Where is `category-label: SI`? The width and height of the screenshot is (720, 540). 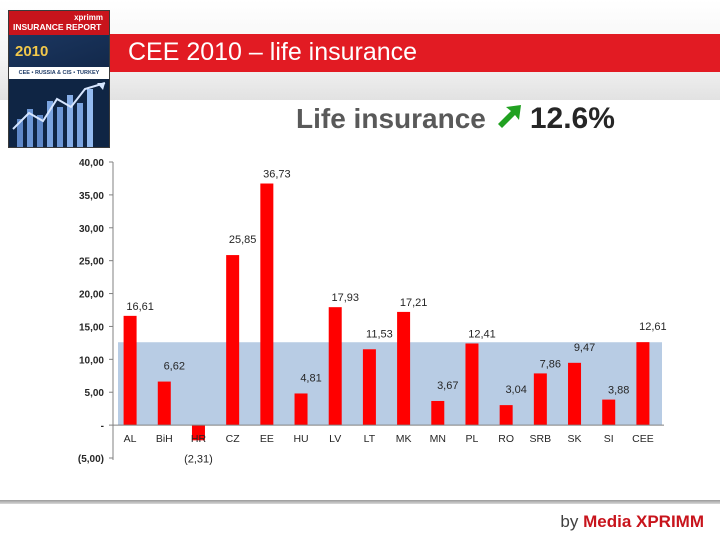
category-label: SI is located at coordinates (609, 439).